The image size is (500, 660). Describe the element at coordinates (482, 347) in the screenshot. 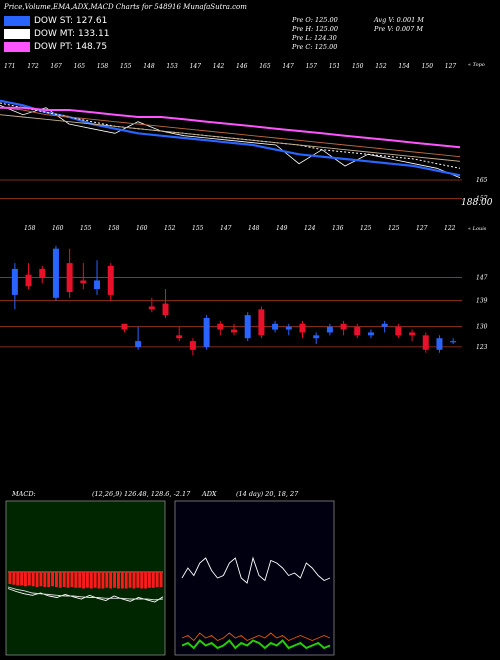

I see `candle-guide-label: 123` at that location.